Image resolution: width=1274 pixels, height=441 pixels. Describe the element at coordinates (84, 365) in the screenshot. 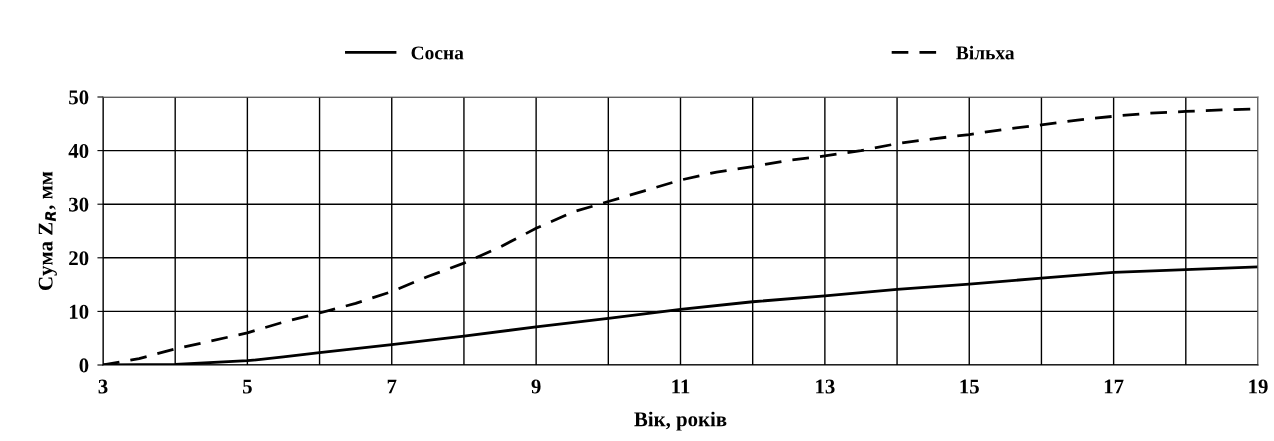

I see `y-tick-label: 0` at that location.